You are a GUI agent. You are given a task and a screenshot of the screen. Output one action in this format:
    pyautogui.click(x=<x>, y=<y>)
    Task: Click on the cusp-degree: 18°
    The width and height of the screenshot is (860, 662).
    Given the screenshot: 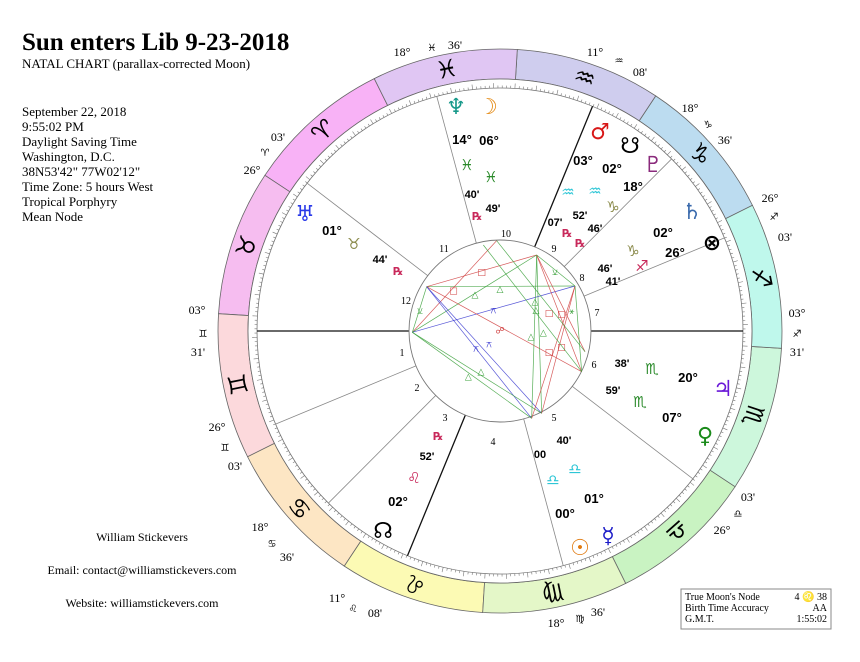 What is the action you would take?
    pyautogui.click(x=690, y=108)
    